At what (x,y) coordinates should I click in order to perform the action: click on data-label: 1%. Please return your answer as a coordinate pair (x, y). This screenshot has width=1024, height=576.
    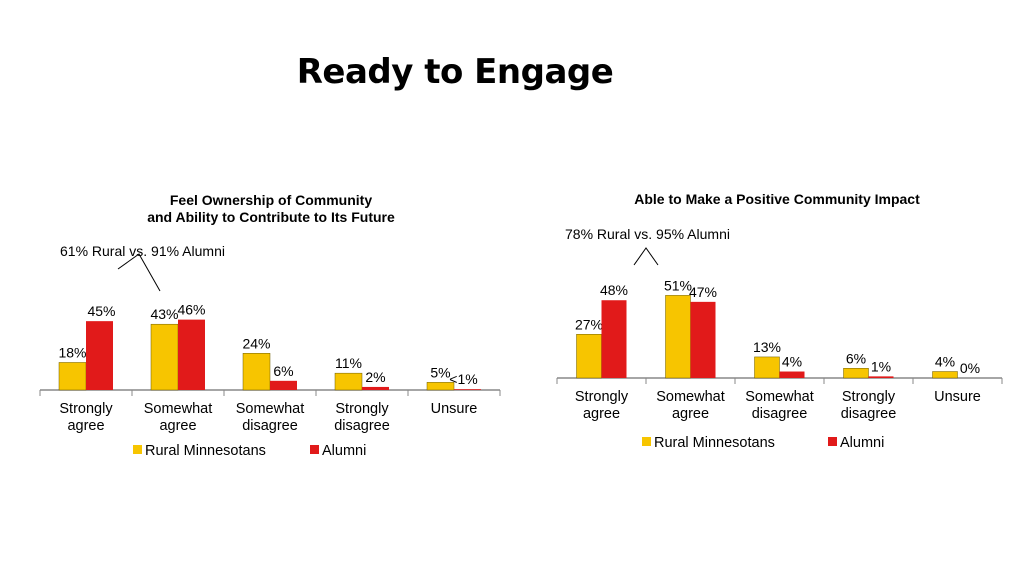
    Looking at the image, I should click on (881, 366).